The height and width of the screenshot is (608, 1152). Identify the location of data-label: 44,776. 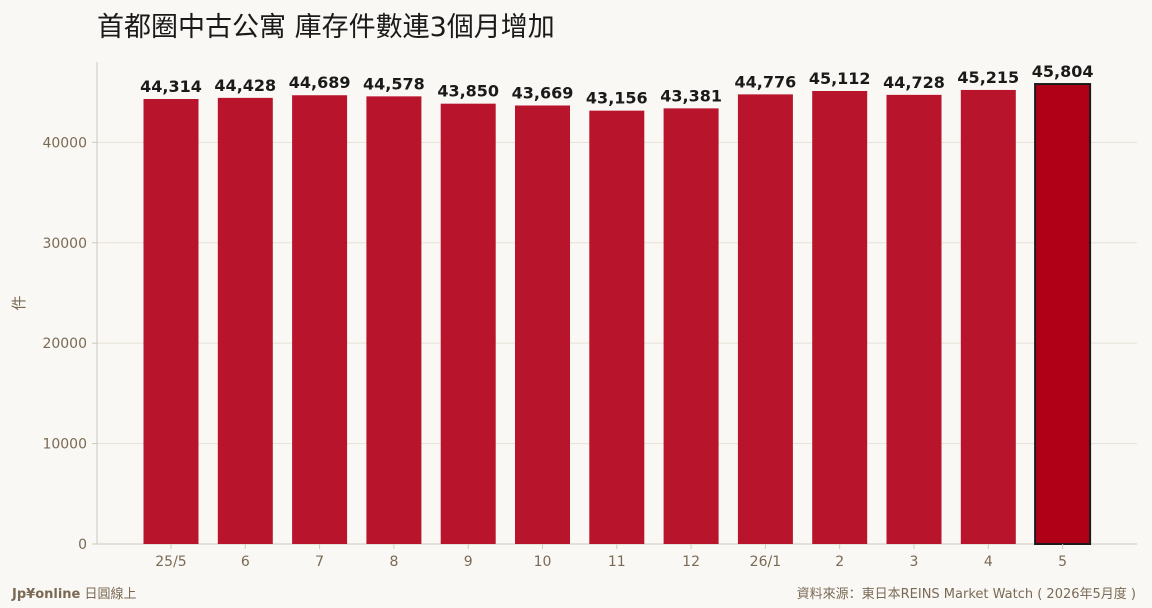
(766, 81).